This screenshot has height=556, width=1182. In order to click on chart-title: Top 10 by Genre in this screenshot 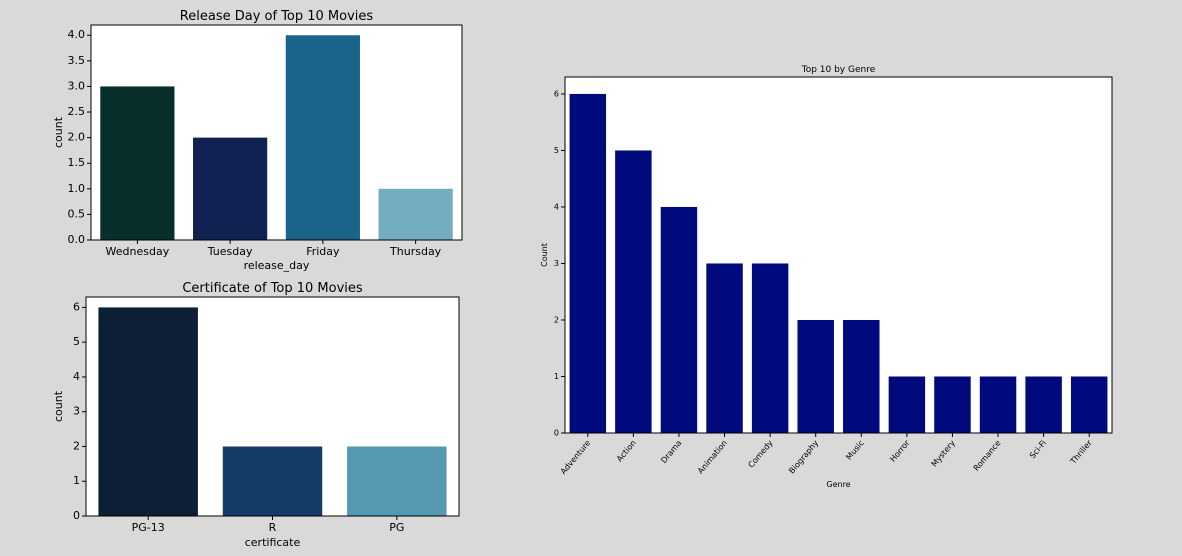, I will do `click(838, 70)`.